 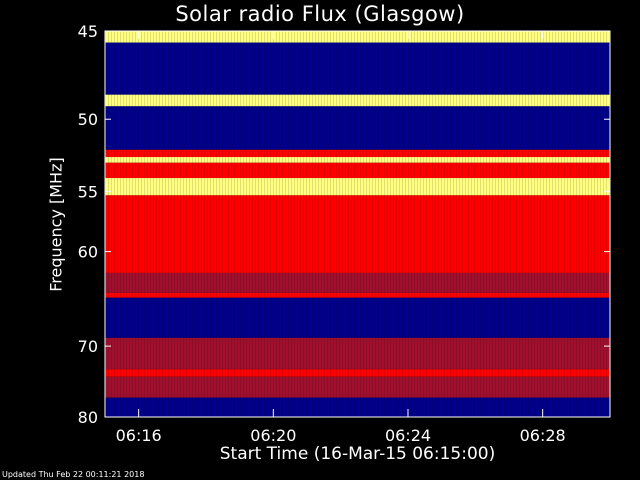 I want to click on y-tick-label: 50, so click(x=88, y=119).